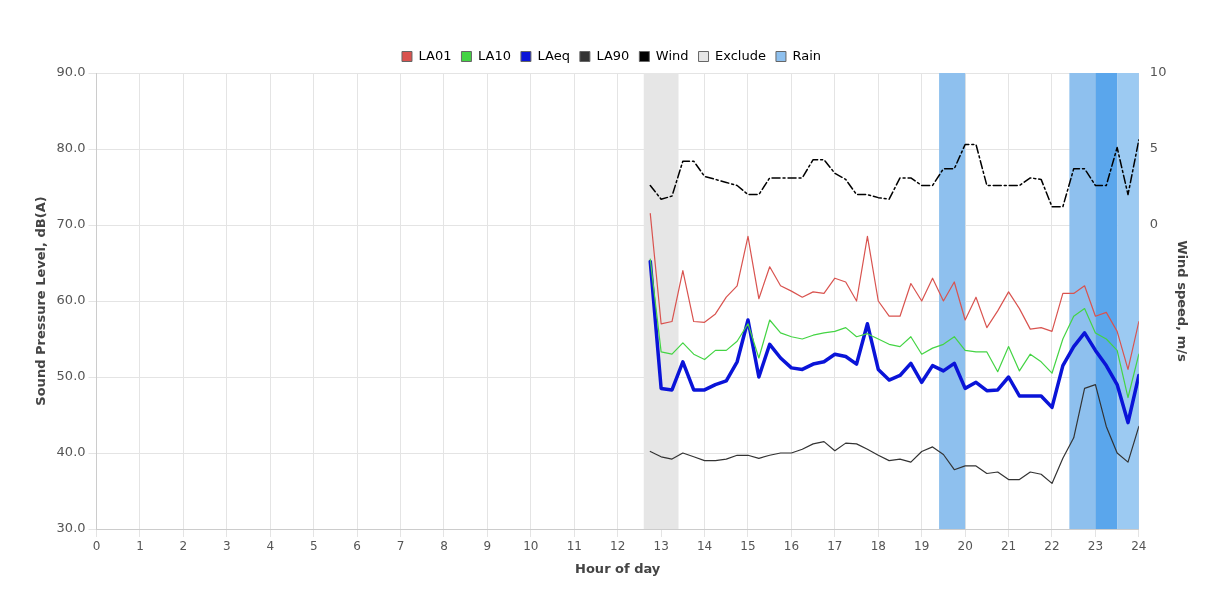 Image resolution: width=1228 pixels, height=601 pixels. I want to click on x-tick-label: 10, so click(531, 546).